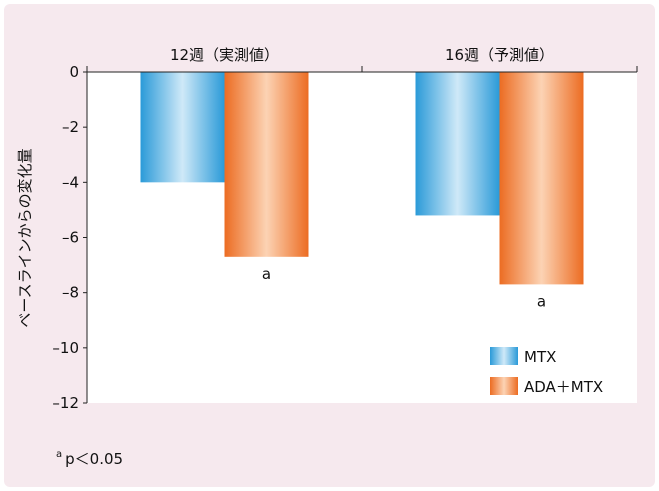 The image size is (659, 491). Describe the element at coordinates (25, 237) in the screenshot. I see `y-axis-label: ベースラインからの変化量` at that location.